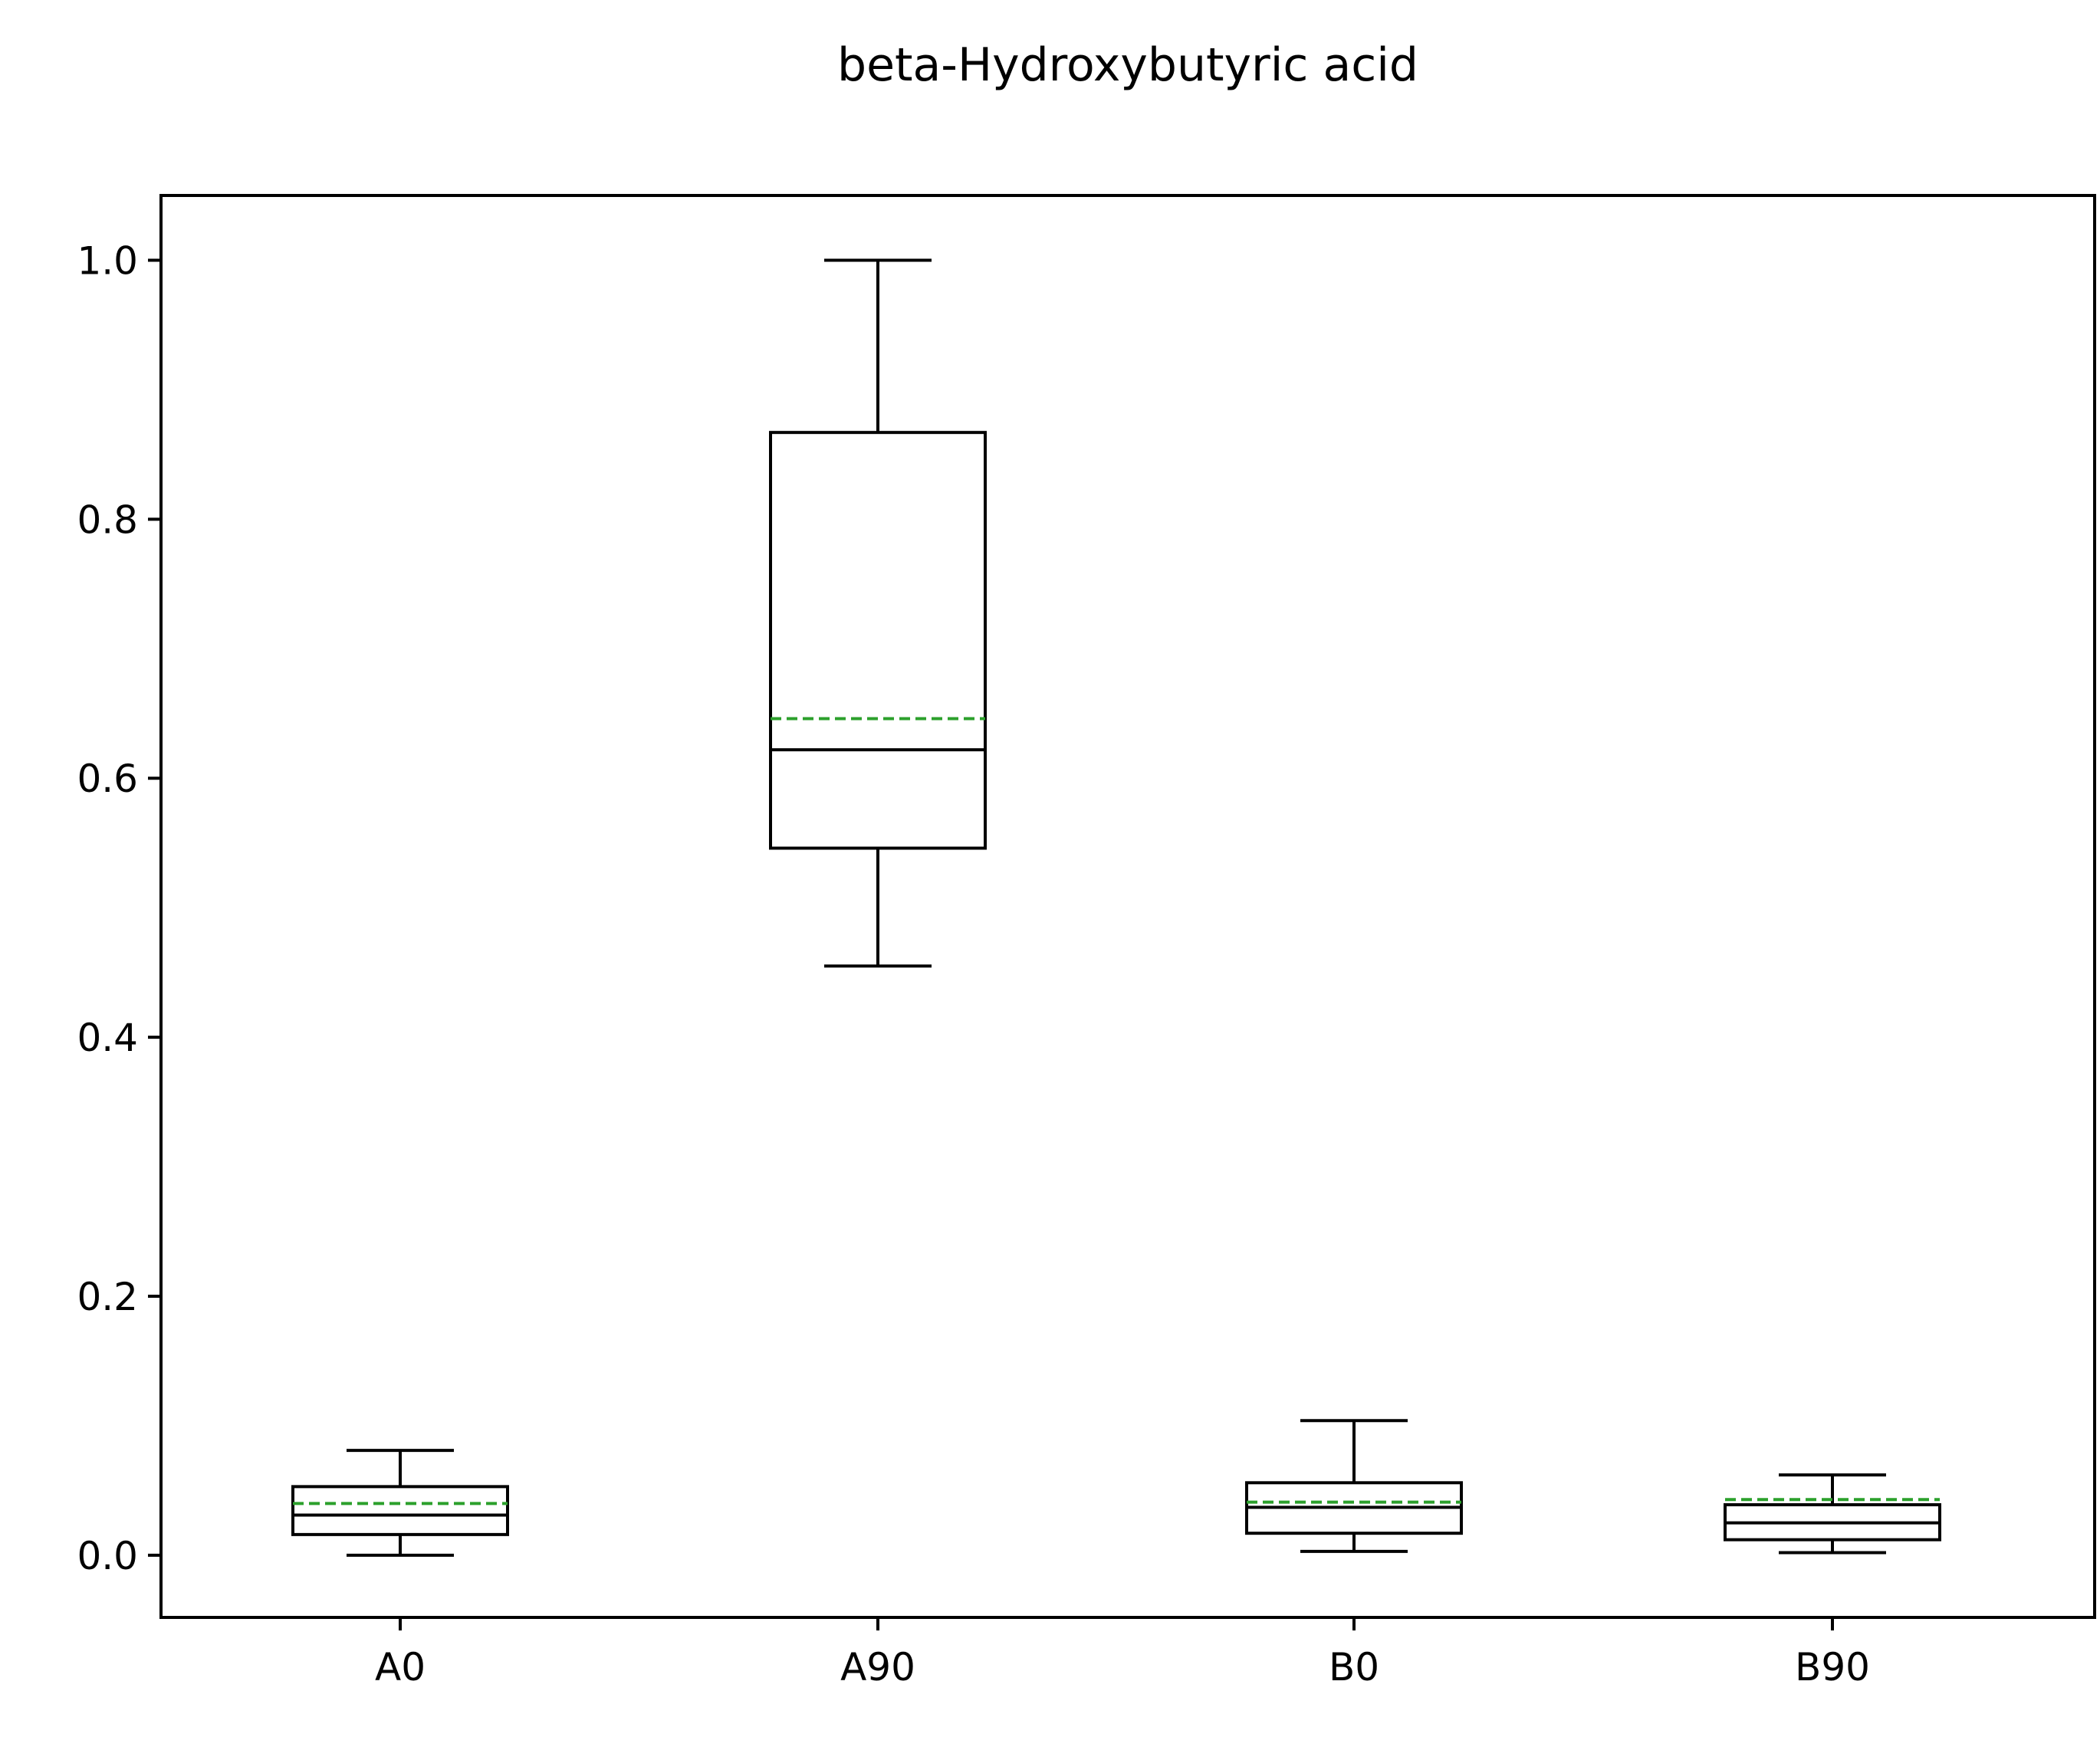  I want to click on box-A90, so click(878, 613).